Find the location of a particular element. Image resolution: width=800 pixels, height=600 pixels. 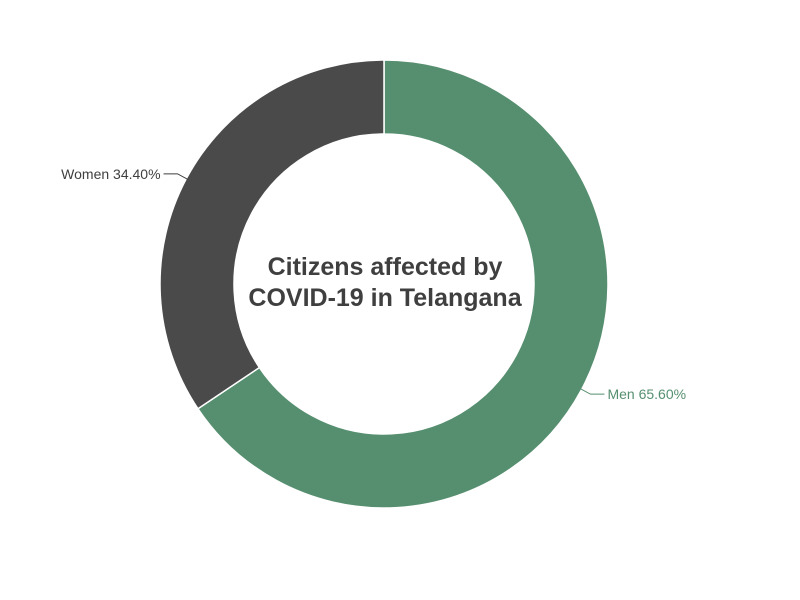

leader-line-women is located at coordinates (176, 176).